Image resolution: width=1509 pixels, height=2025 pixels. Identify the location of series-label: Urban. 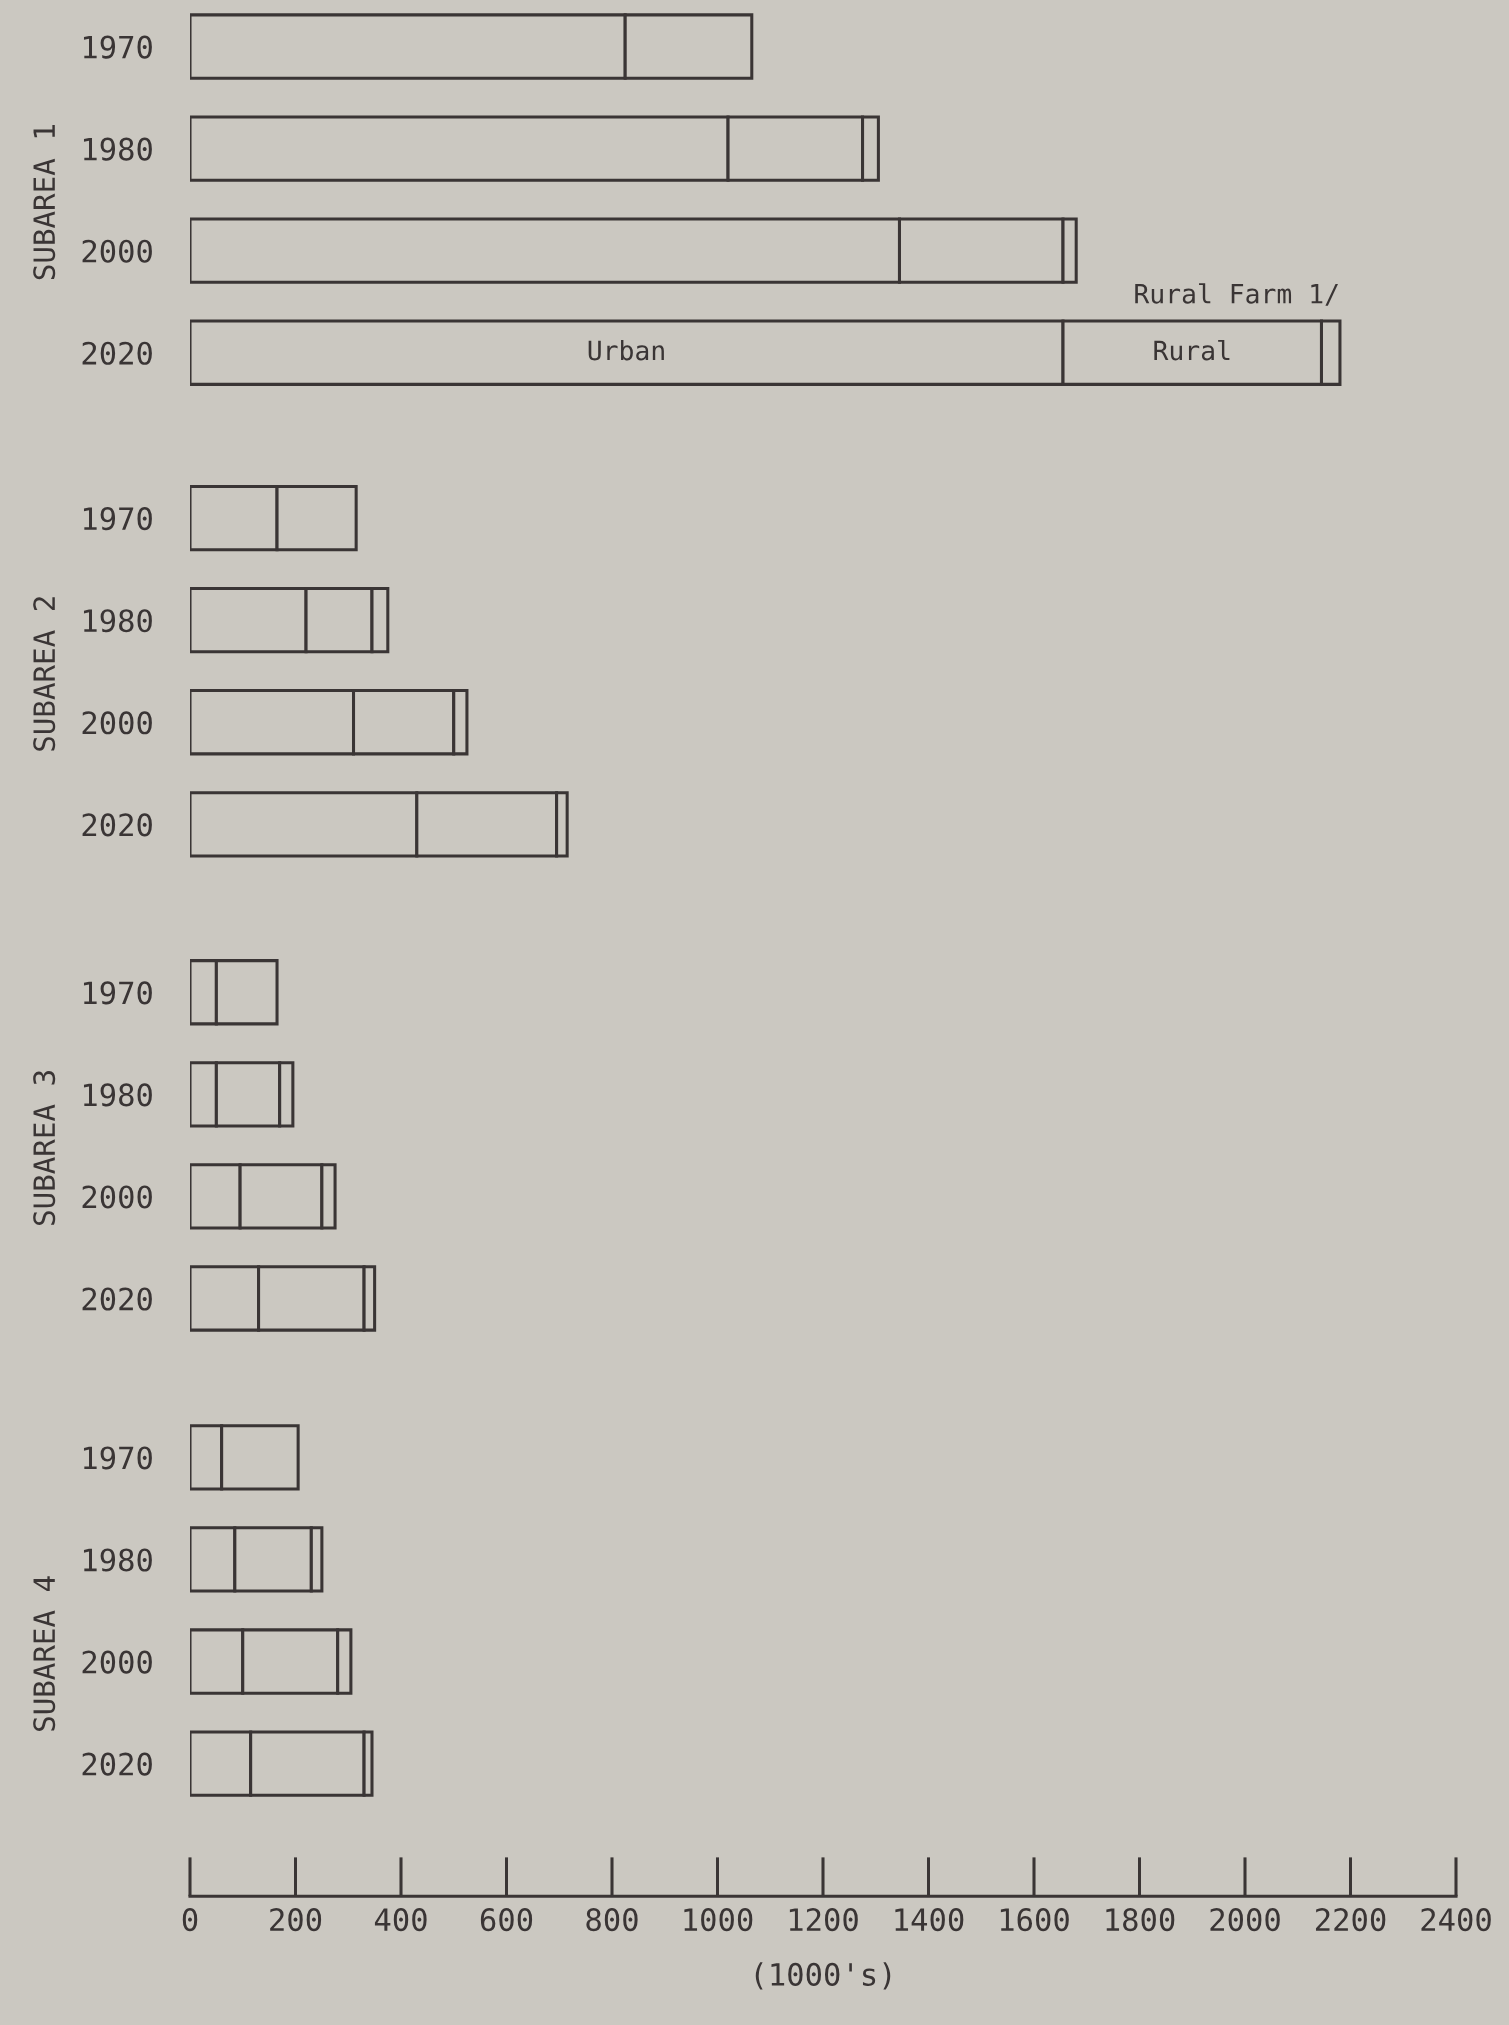
(626, 350).